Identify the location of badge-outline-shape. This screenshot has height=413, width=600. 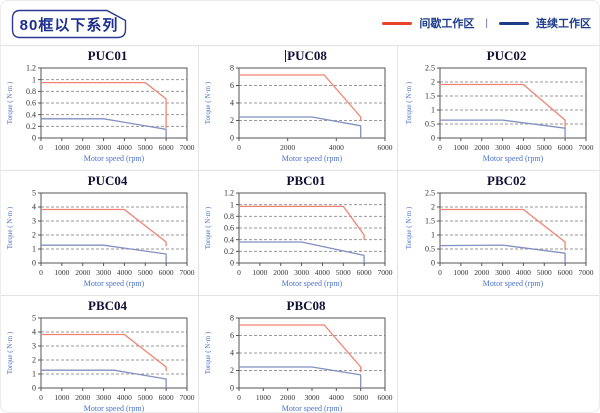
(69, 24).